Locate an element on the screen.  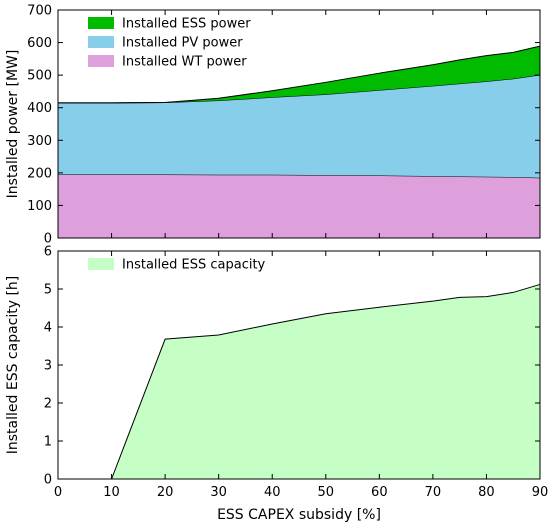
x-tick-label: 60 is located at coordinates (379, 492).